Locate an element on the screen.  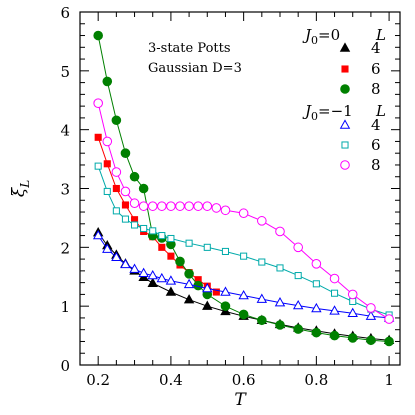
y-axis-label: ξL is located at coordinates (20, 188).